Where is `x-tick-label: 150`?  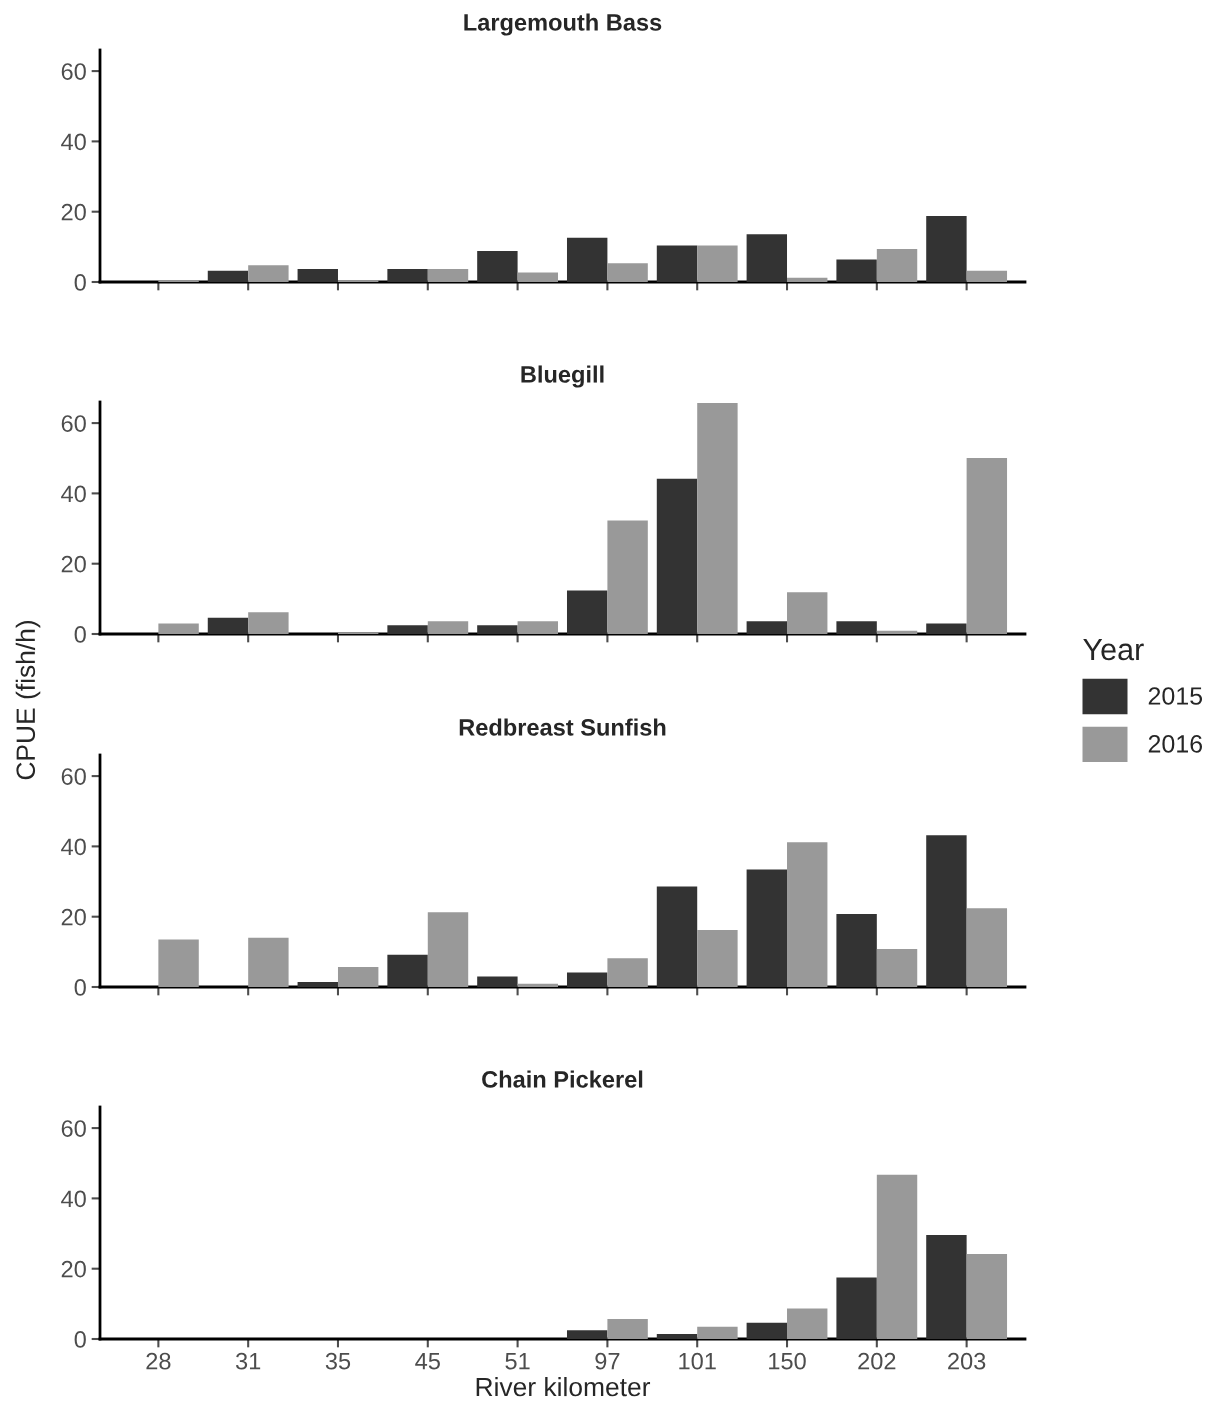
x-tick-label: 150 is located at coordinates (787, 1361).